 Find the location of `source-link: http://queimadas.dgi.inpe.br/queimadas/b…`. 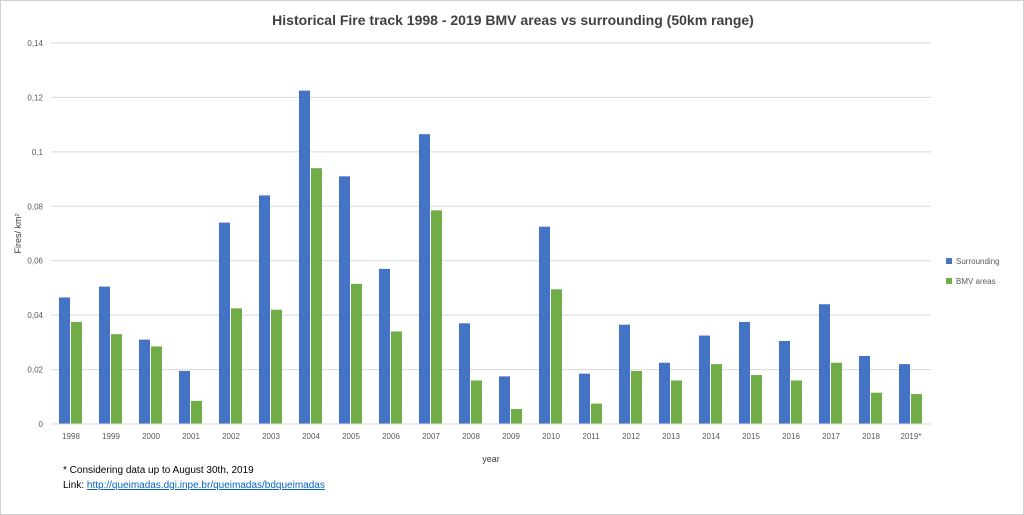

source-link: http://queimadas.dgi.inpe.br/queimadas/b… is located at coordinates (205, 485).